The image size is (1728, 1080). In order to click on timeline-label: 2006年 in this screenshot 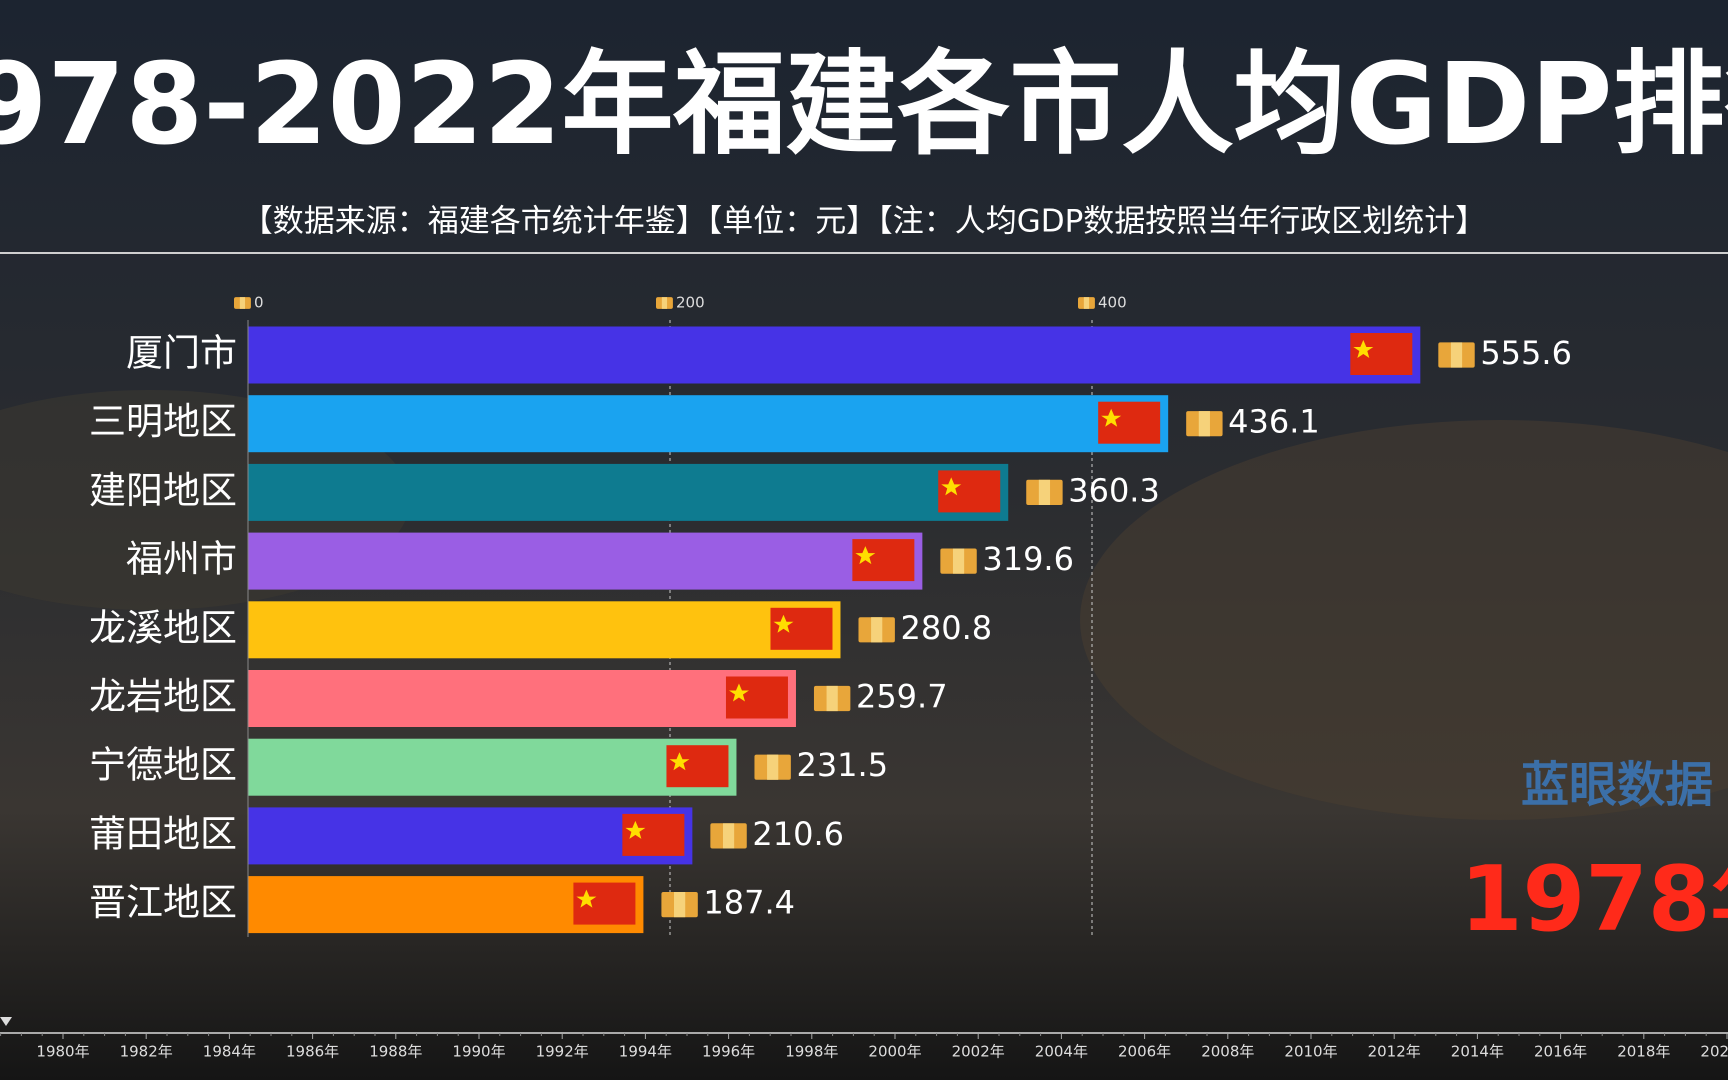, I will do `click(1144, 1052)`.